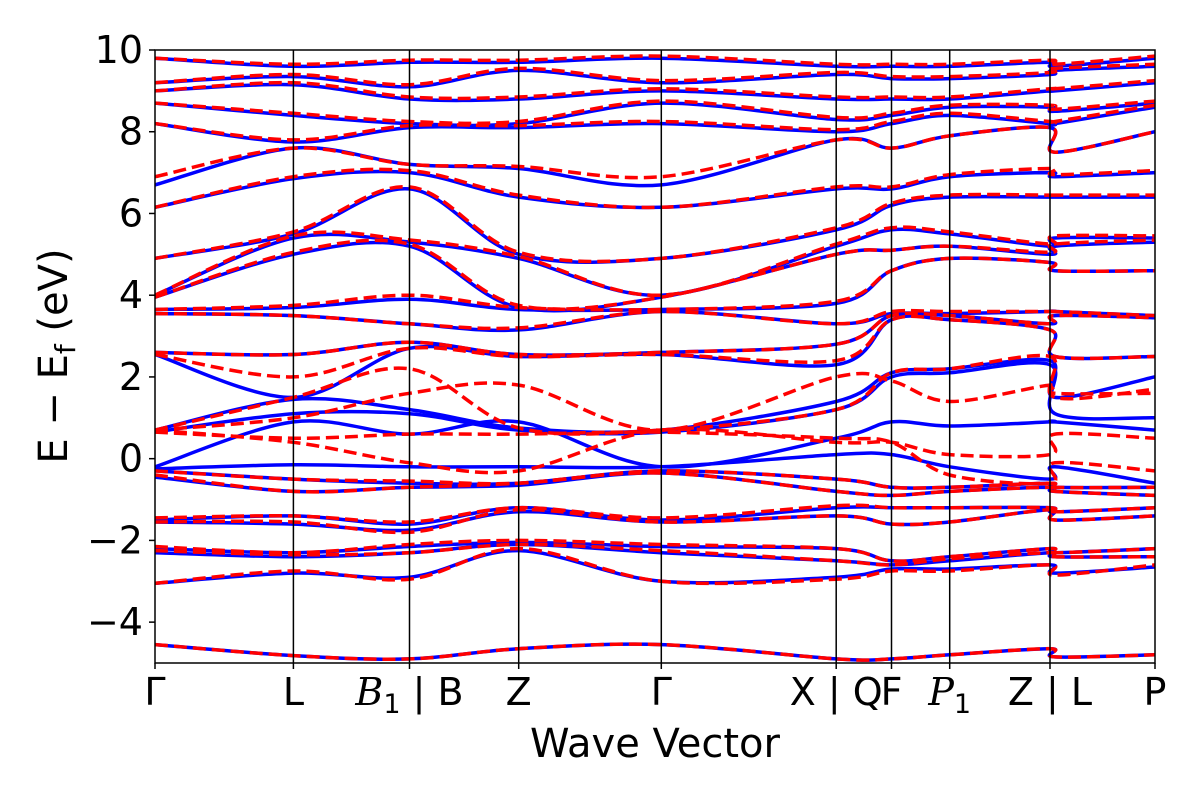 This screenshot has height=800, width=1200. I want to click on y-tick-label: 8, so click(131, 132).